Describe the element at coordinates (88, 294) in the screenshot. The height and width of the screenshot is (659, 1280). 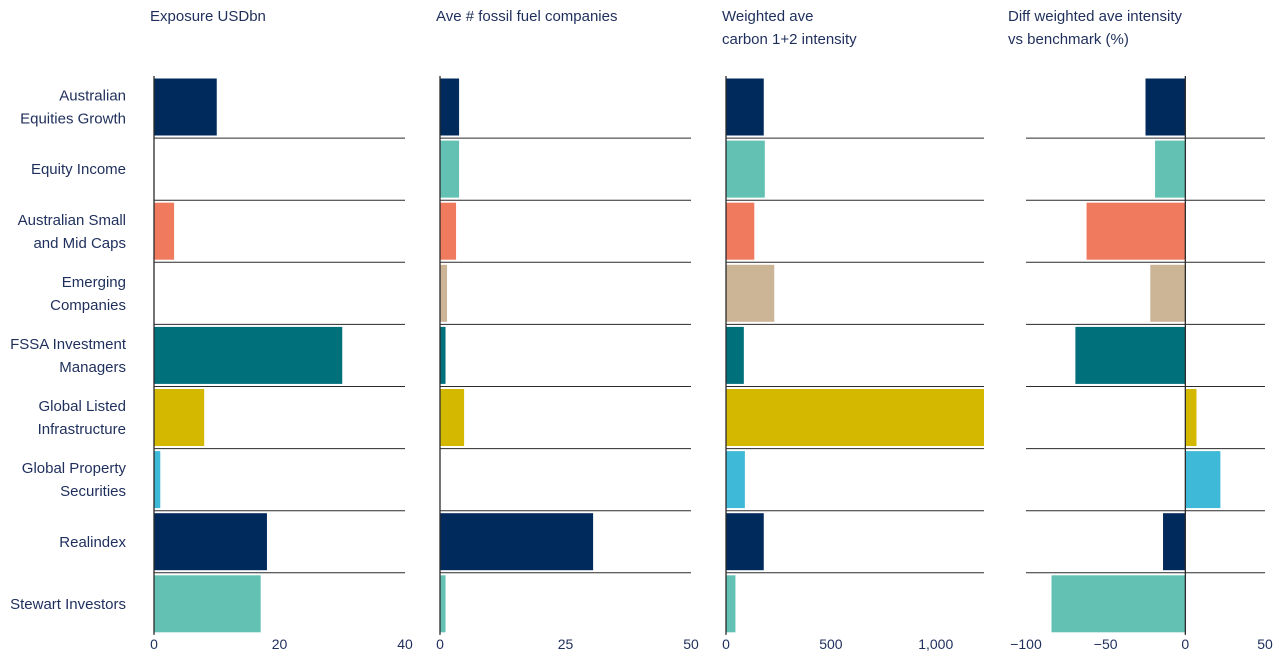
I see `category-label-4: Emerging Companies` at that location.